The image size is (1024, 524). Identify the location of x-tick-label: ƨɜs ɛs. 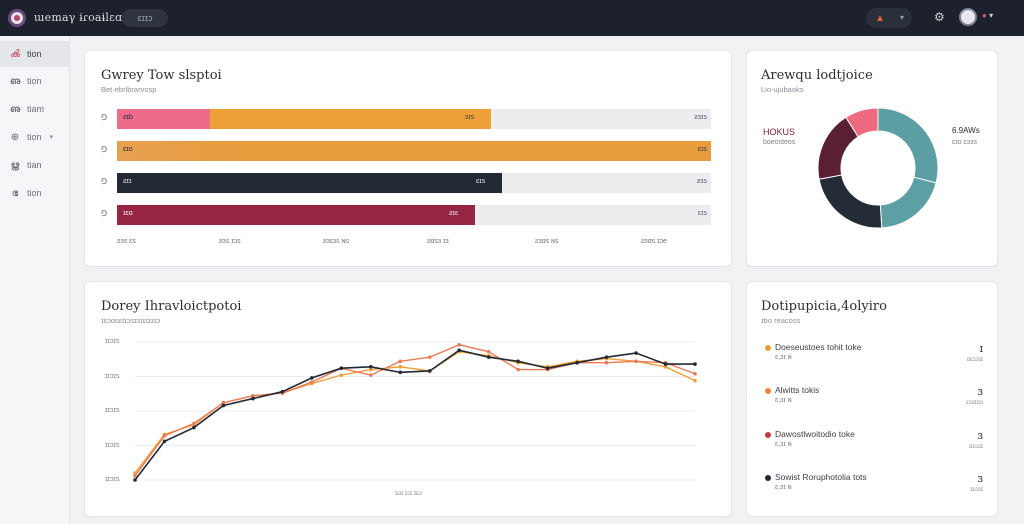
(126, 241).